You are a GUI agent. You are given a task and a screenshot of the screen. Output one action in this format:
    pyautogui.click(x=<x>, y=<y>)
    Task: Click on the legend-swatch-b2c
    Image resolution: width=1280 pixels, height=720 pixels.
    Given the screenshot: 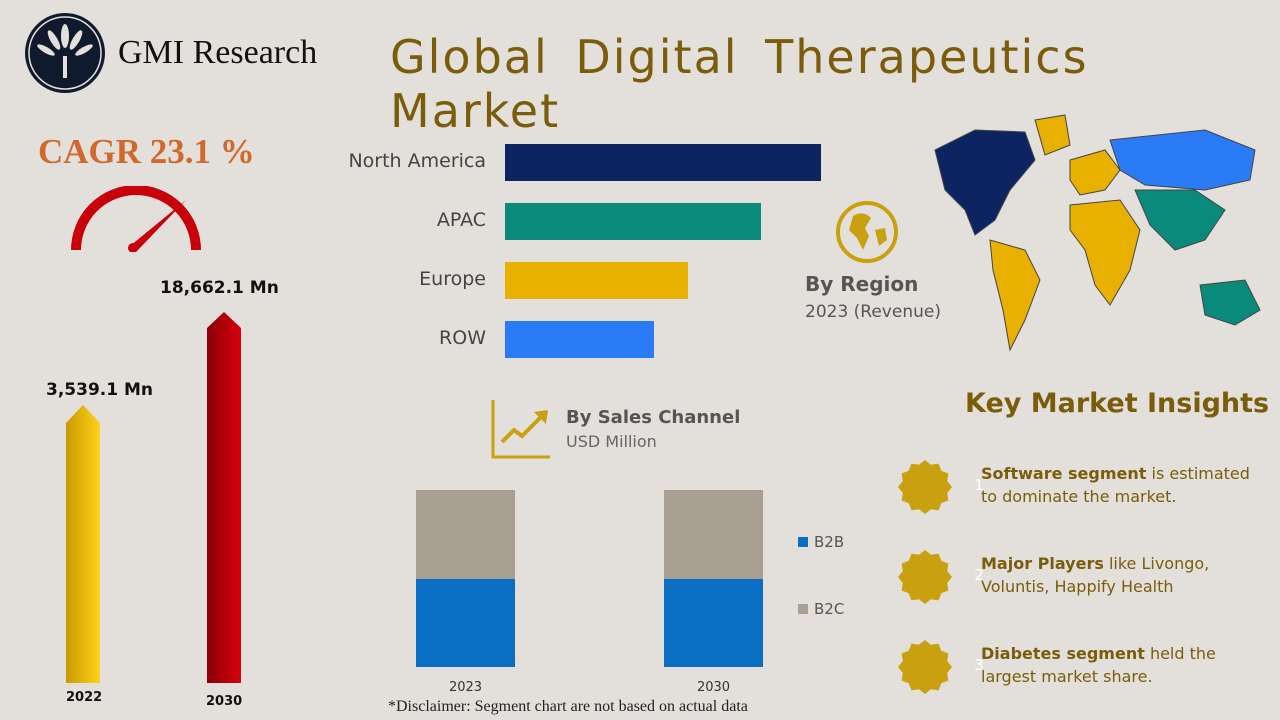 What is the action you would take?
    pyautogui.click(x=803, y=609)
    